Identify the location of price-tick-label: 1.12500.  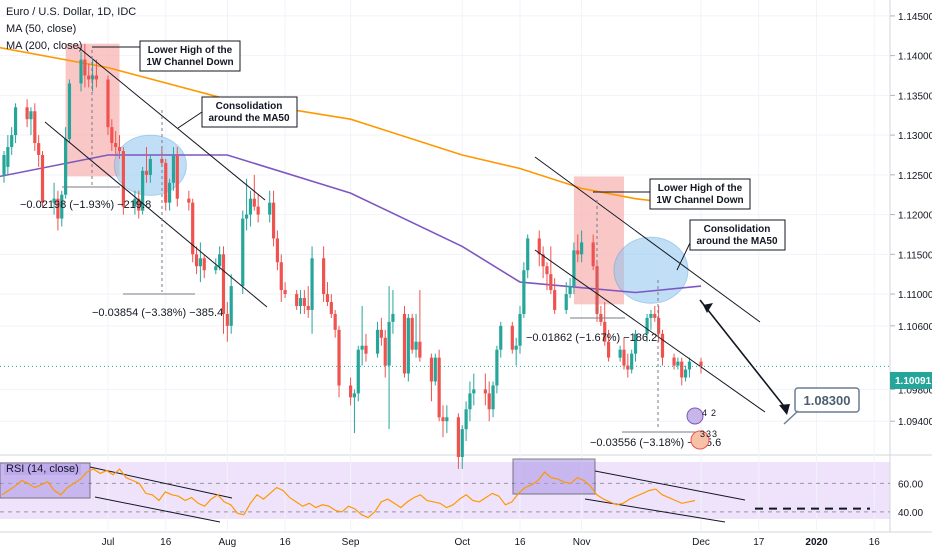
(915, 176).